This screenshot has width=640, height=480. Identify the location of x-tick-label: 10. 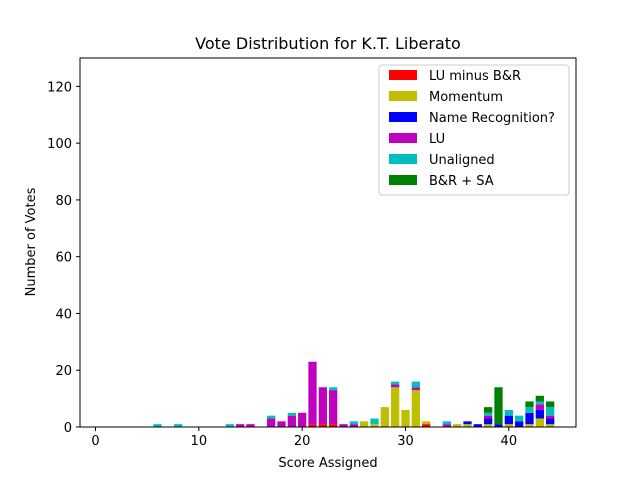
(199, 441).